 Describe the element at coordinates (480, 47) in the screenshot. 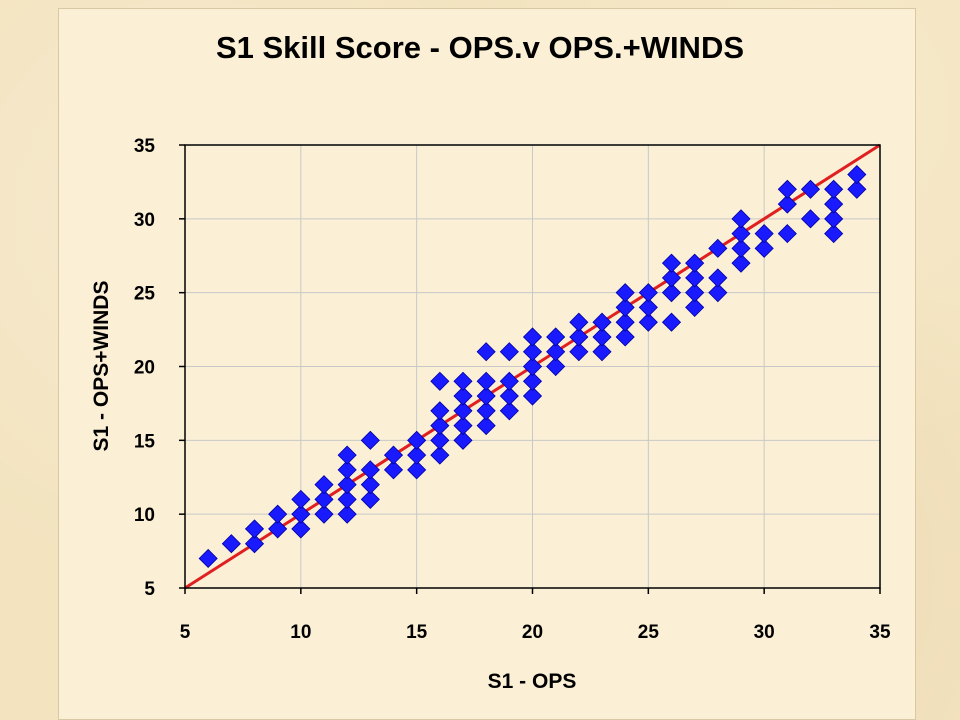

I see `chart-title: S1 Skill Score - OPS.v OPS.+WINDS` at that location.